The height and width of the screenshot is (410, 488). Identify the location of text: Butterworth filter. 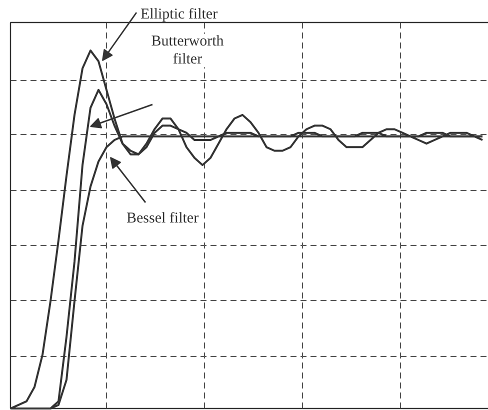
(187, 51).